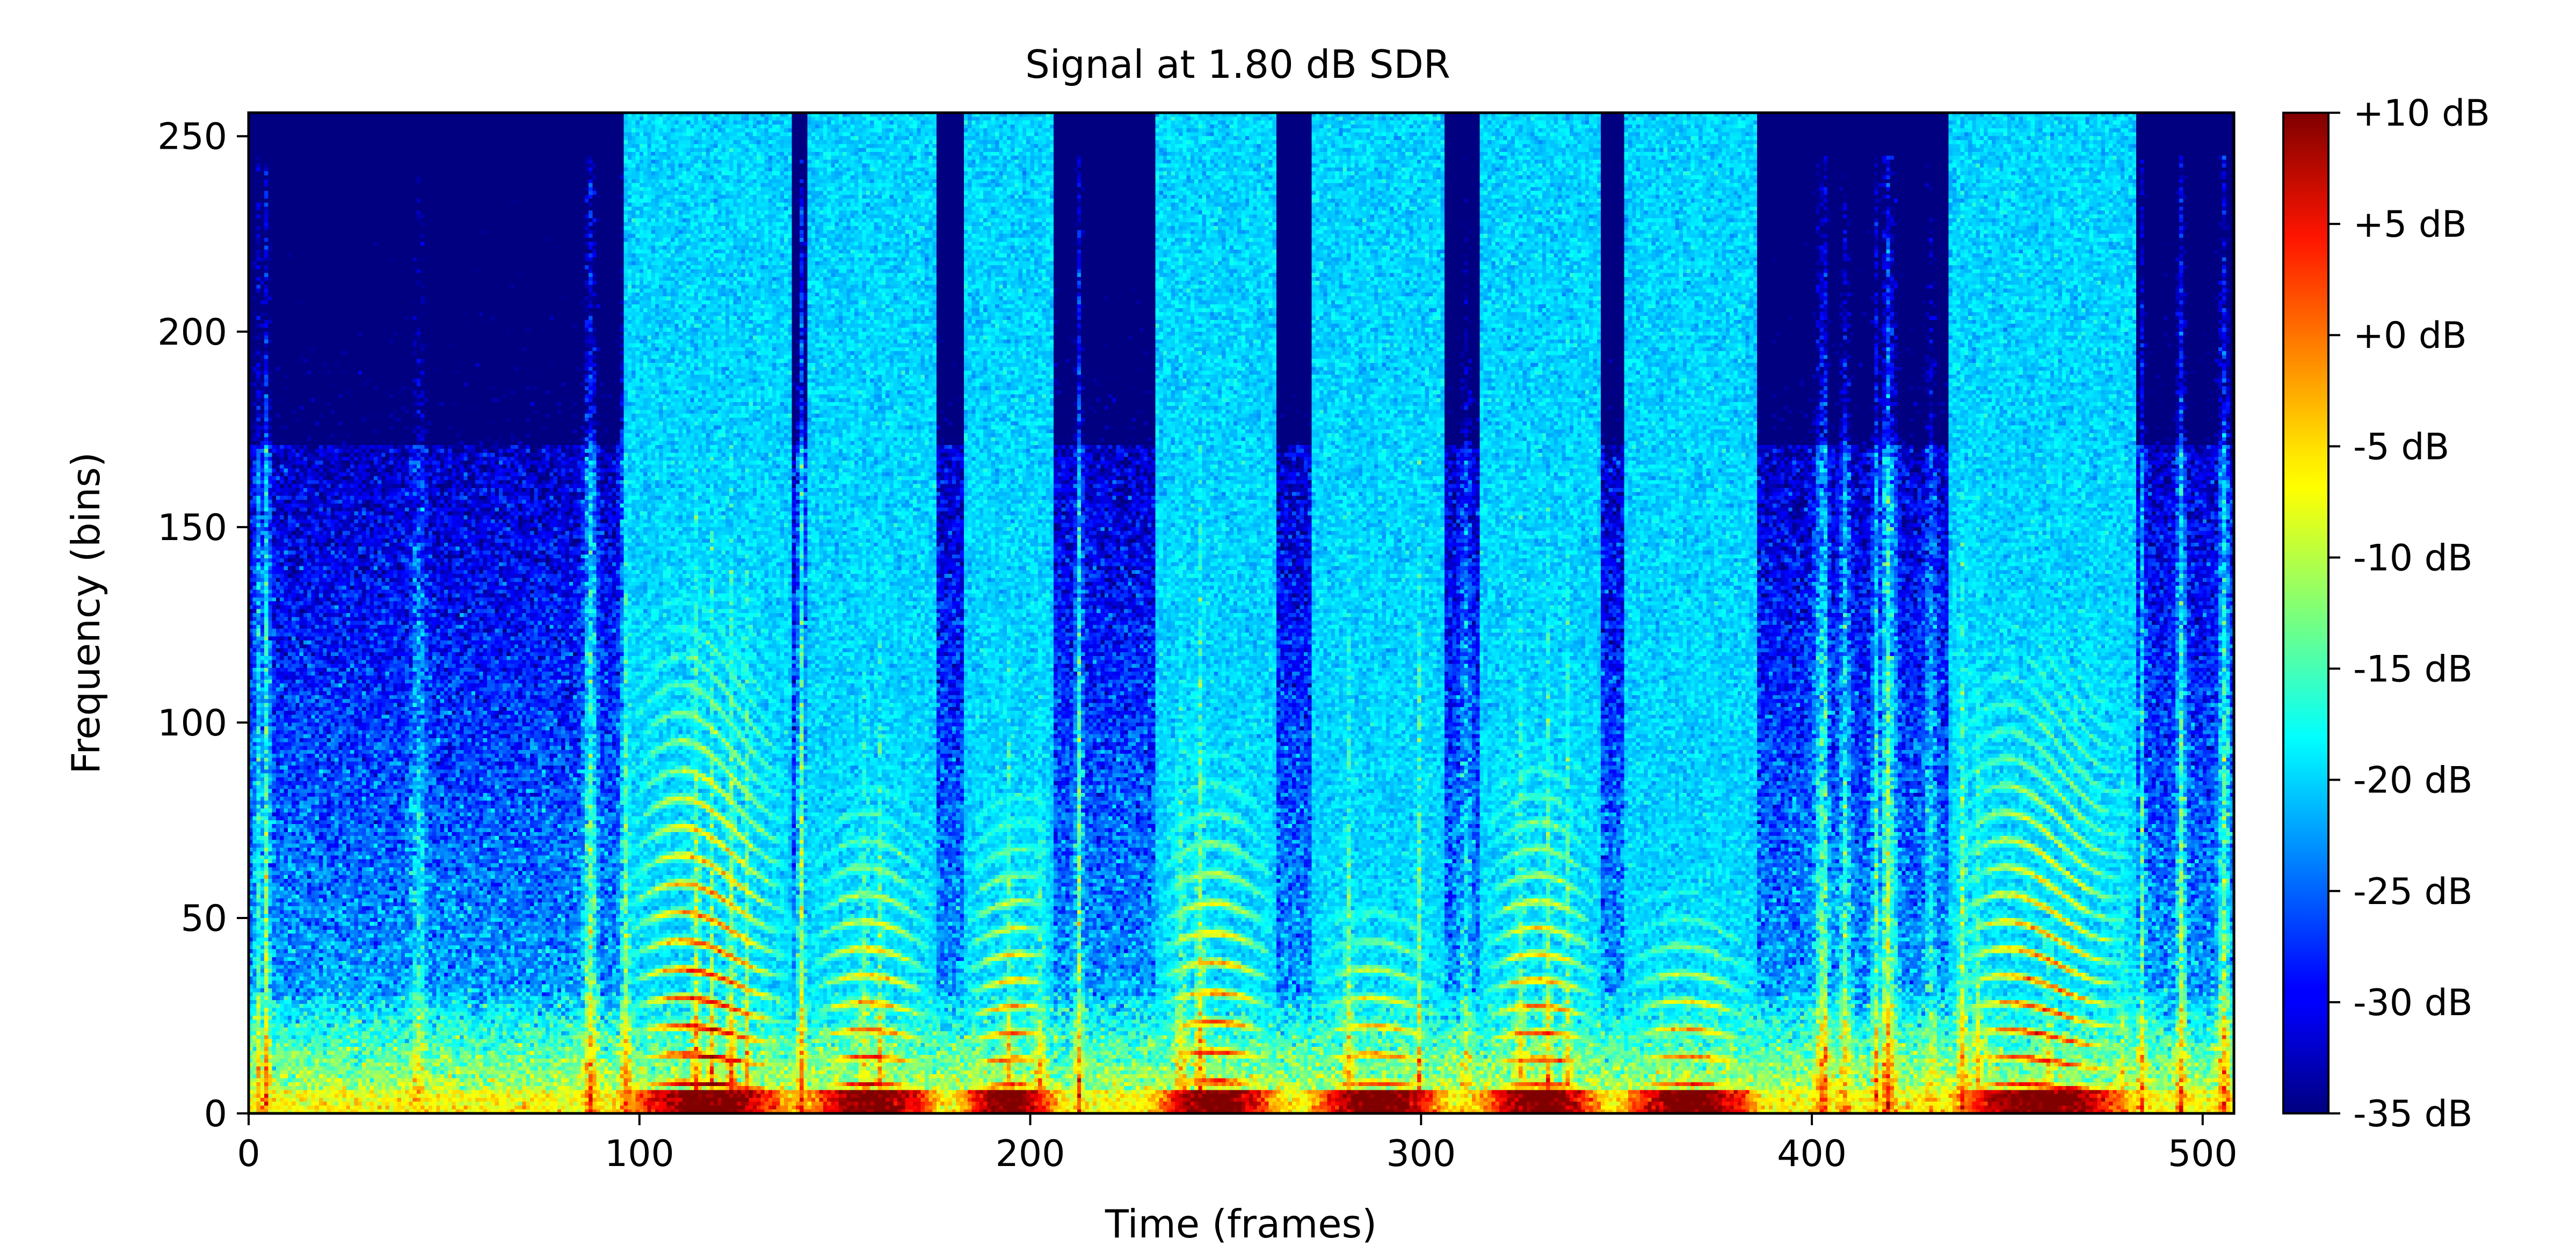 This screenshot has height=1246, width=2576. Describe the element at coordinates (1421, 1154) in the screenshot. I see `x-tick-label: 300` at that location.